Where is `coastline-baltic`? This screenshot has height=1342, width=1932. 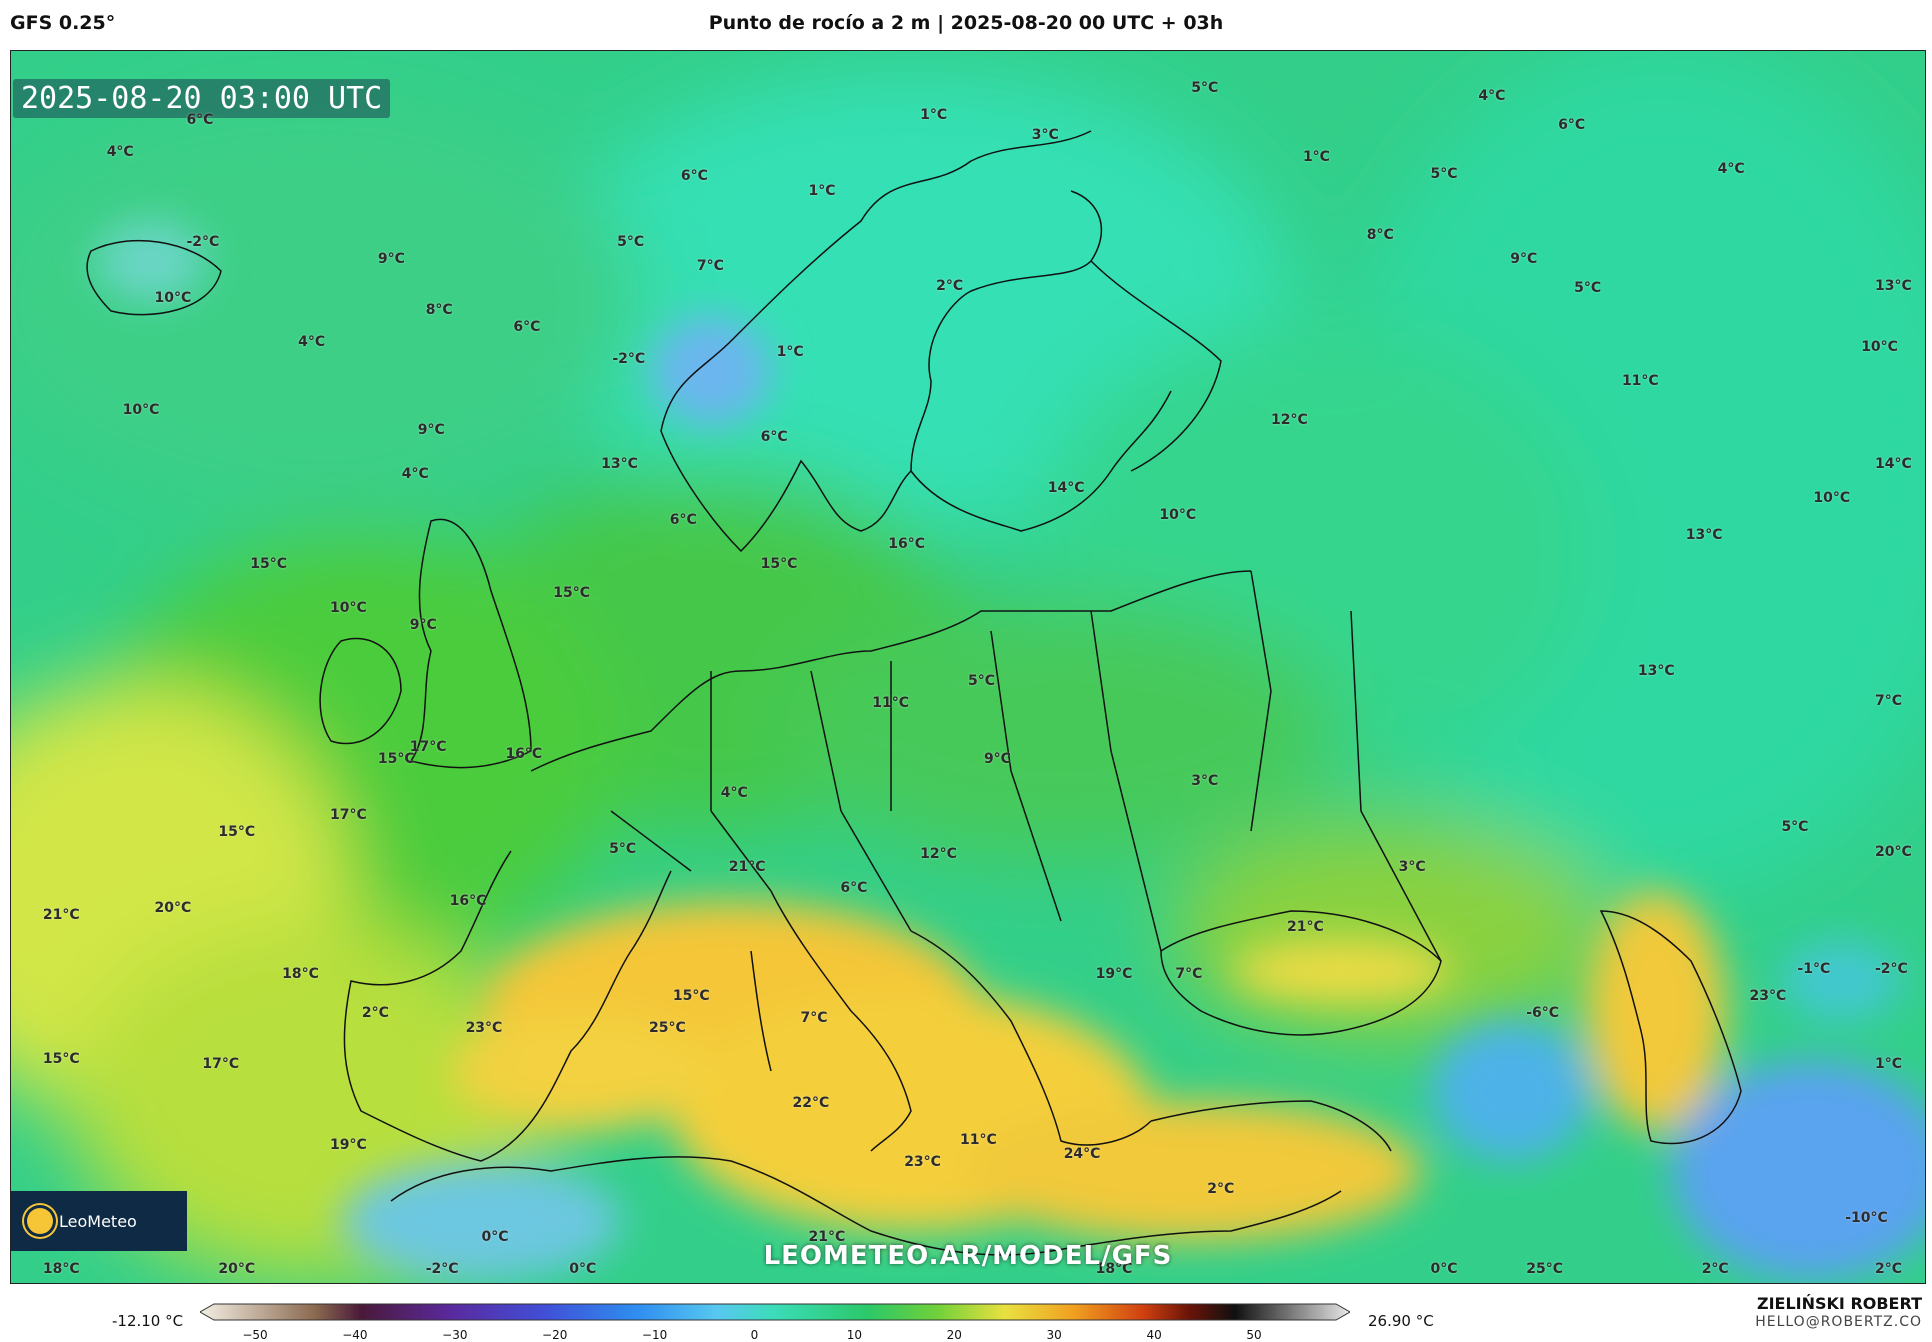
coastline-baltic is located at coordinates (1041, 461).